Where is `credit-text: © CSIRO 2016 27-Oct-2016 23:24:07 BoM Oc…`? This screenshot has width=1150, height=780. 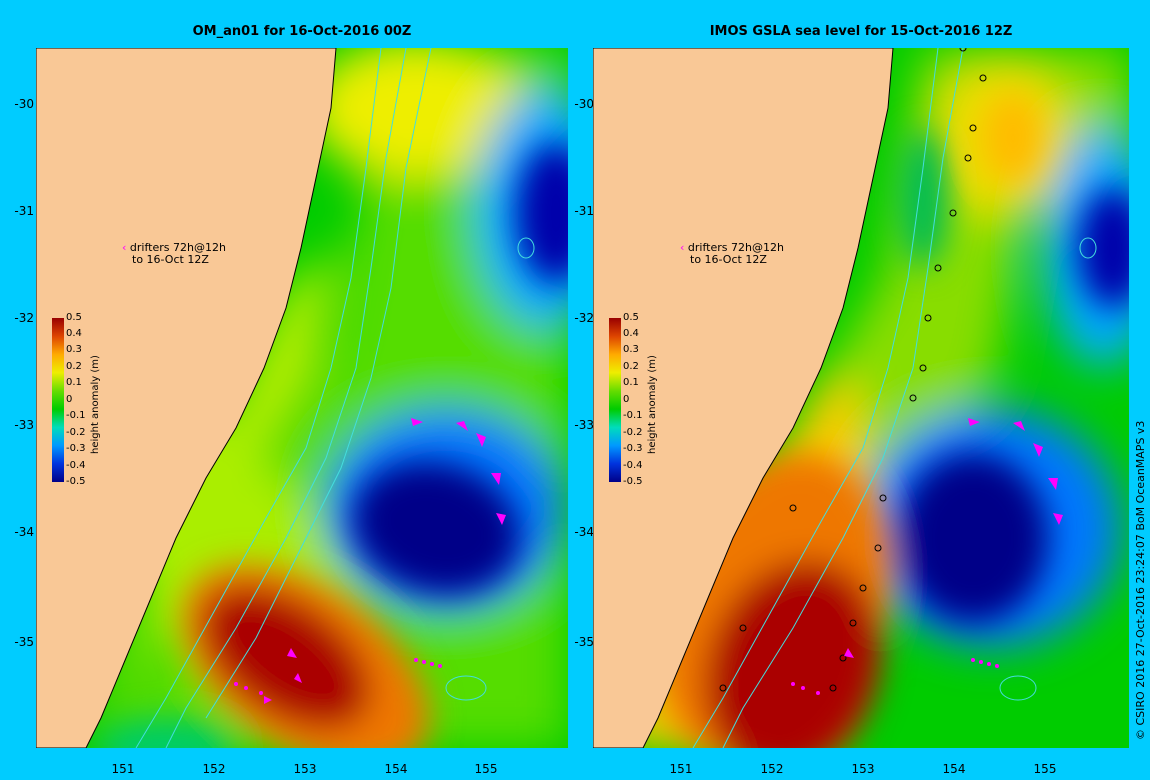 credit-text: © CSIRO 2016 27-Oct-2016 23:24:07 BoM Oc… is located at coordinates (1139, 560).